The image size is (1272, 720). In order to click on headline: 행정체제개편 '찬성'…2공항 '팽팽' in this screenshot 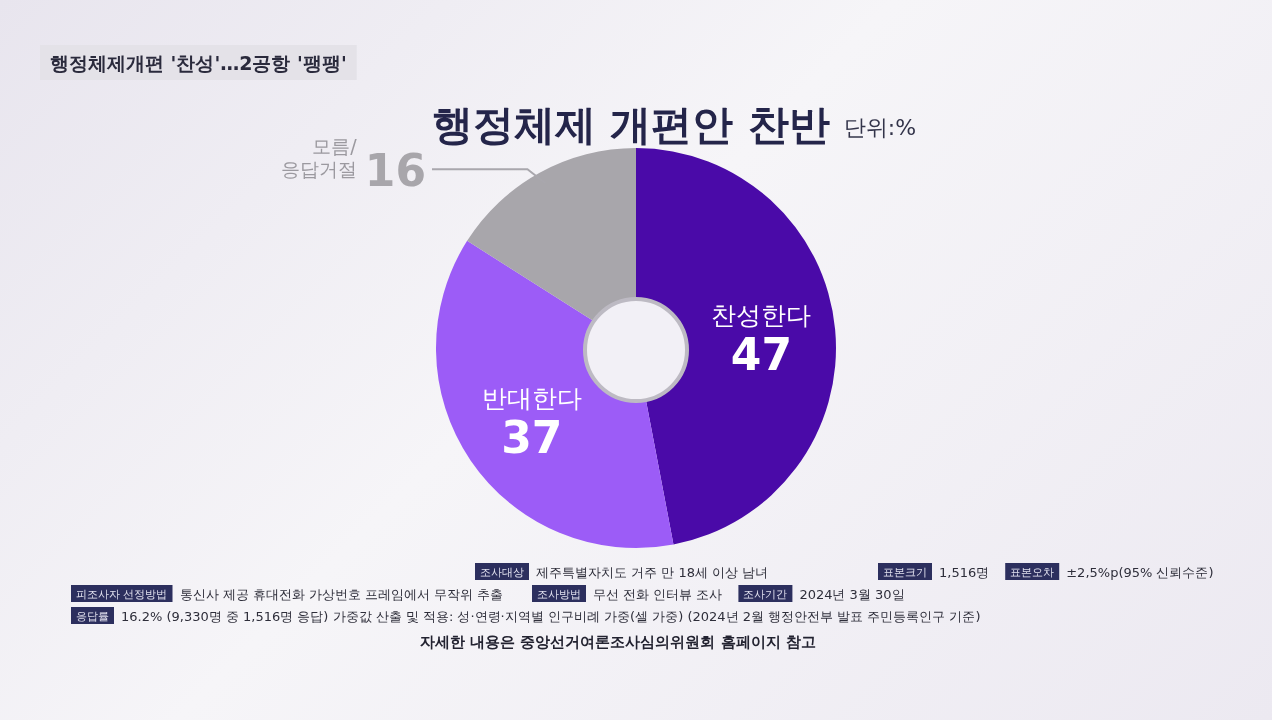, I will do `click(198, 62)`.